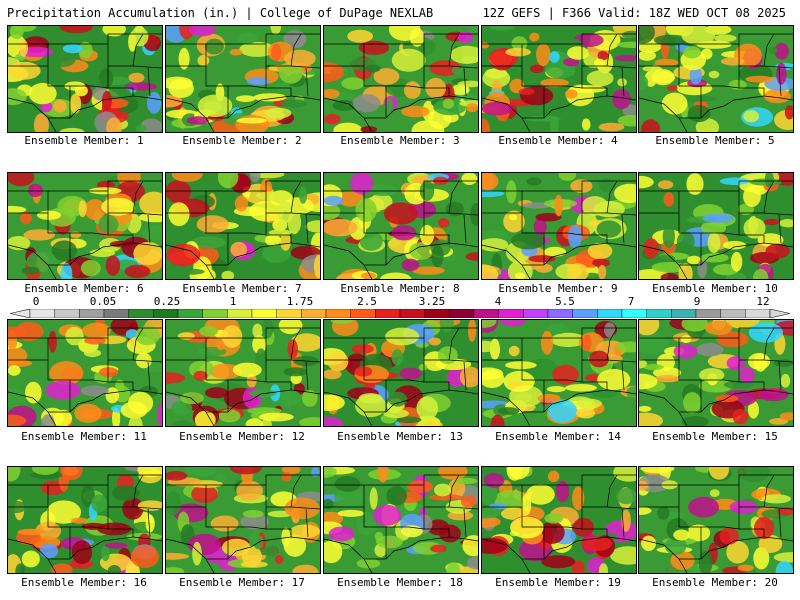 The height and width of the screenshot is (600, 800). What do you see at coordinates (36, 301) in the screenshot?
I see `color-scale-tick-label: 0` at bounding box center [36, 301].